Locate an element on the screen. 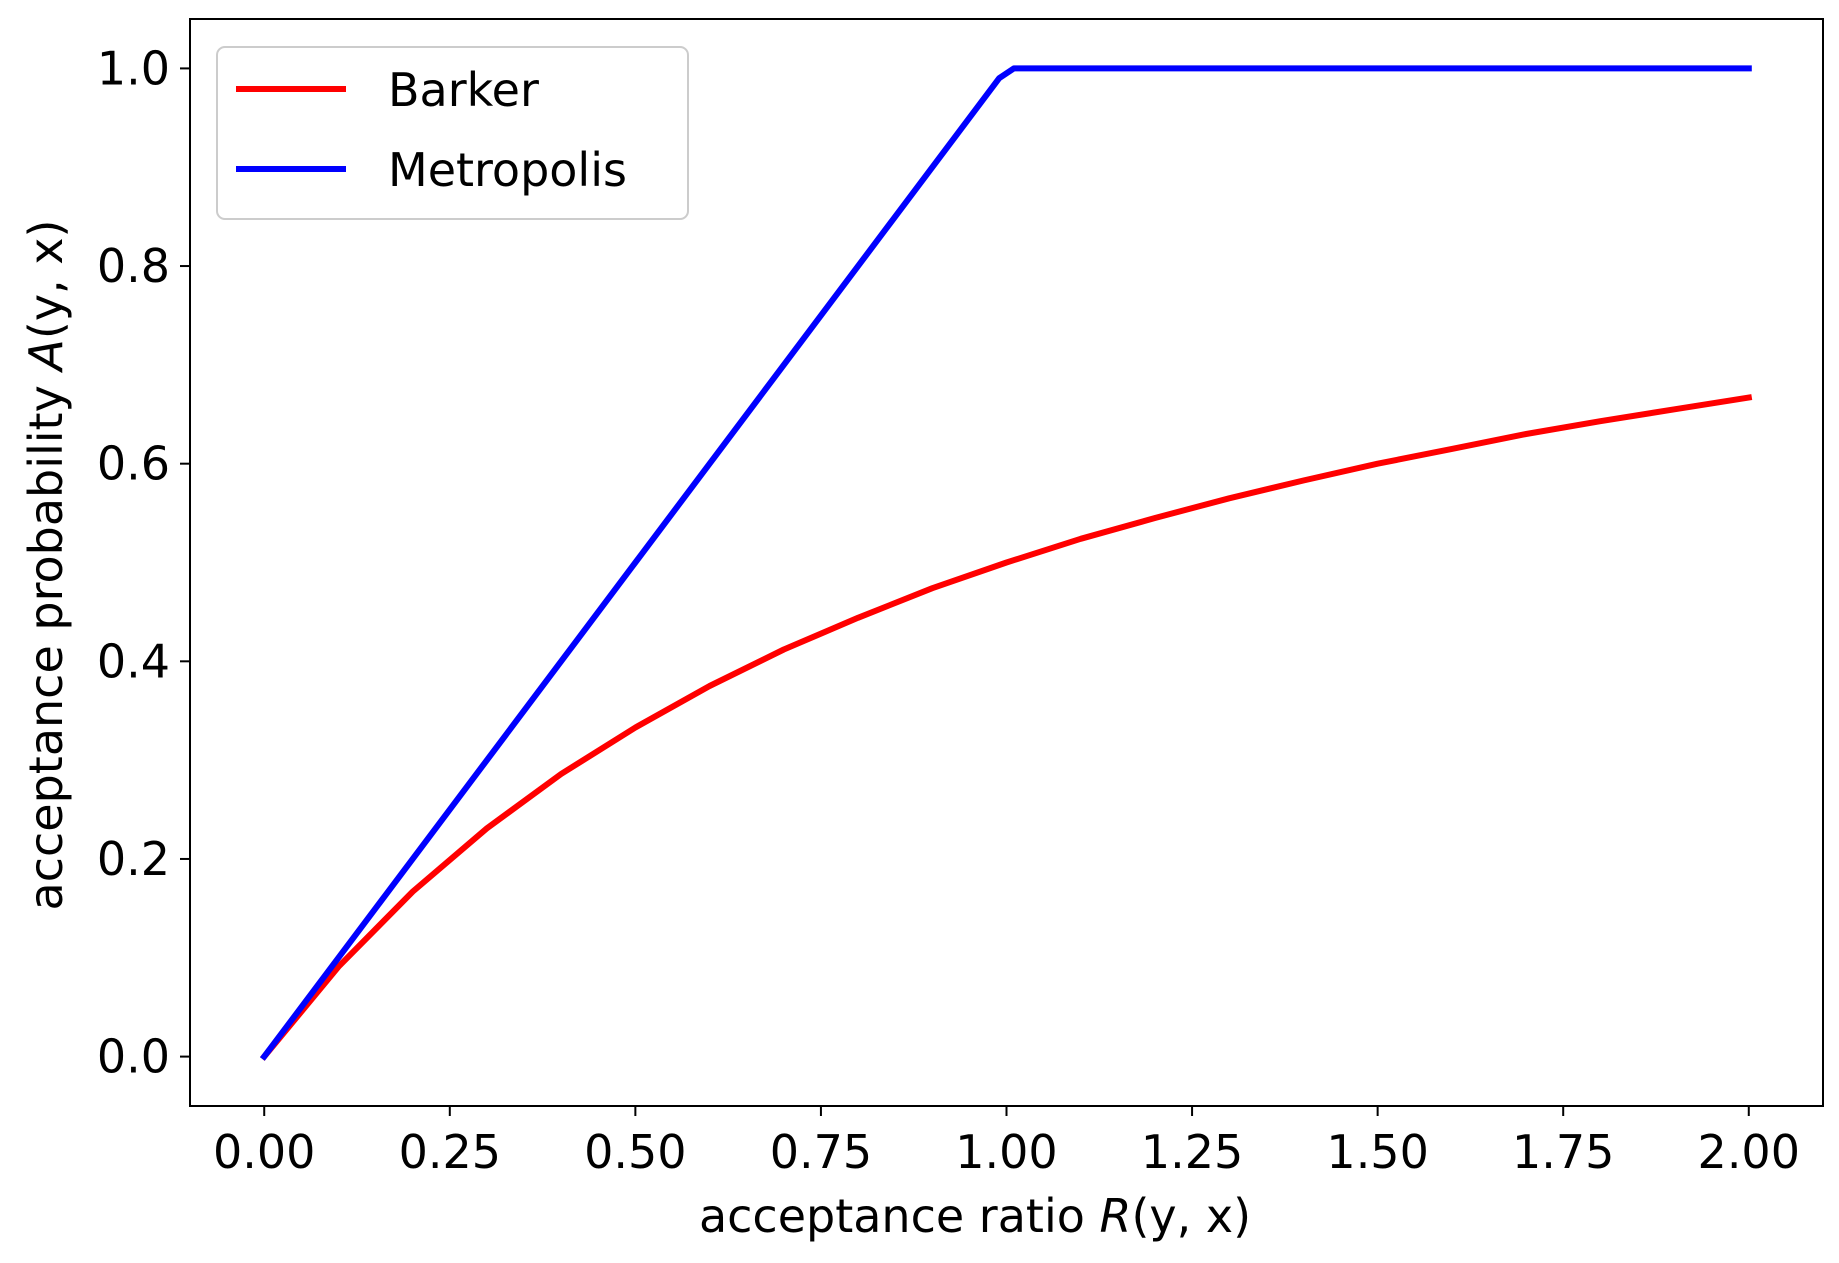 Image resolution: width=1839 pixels, height=1263 pixels. y-tick-label: 0.0 is located at coordinates (133, 1057).